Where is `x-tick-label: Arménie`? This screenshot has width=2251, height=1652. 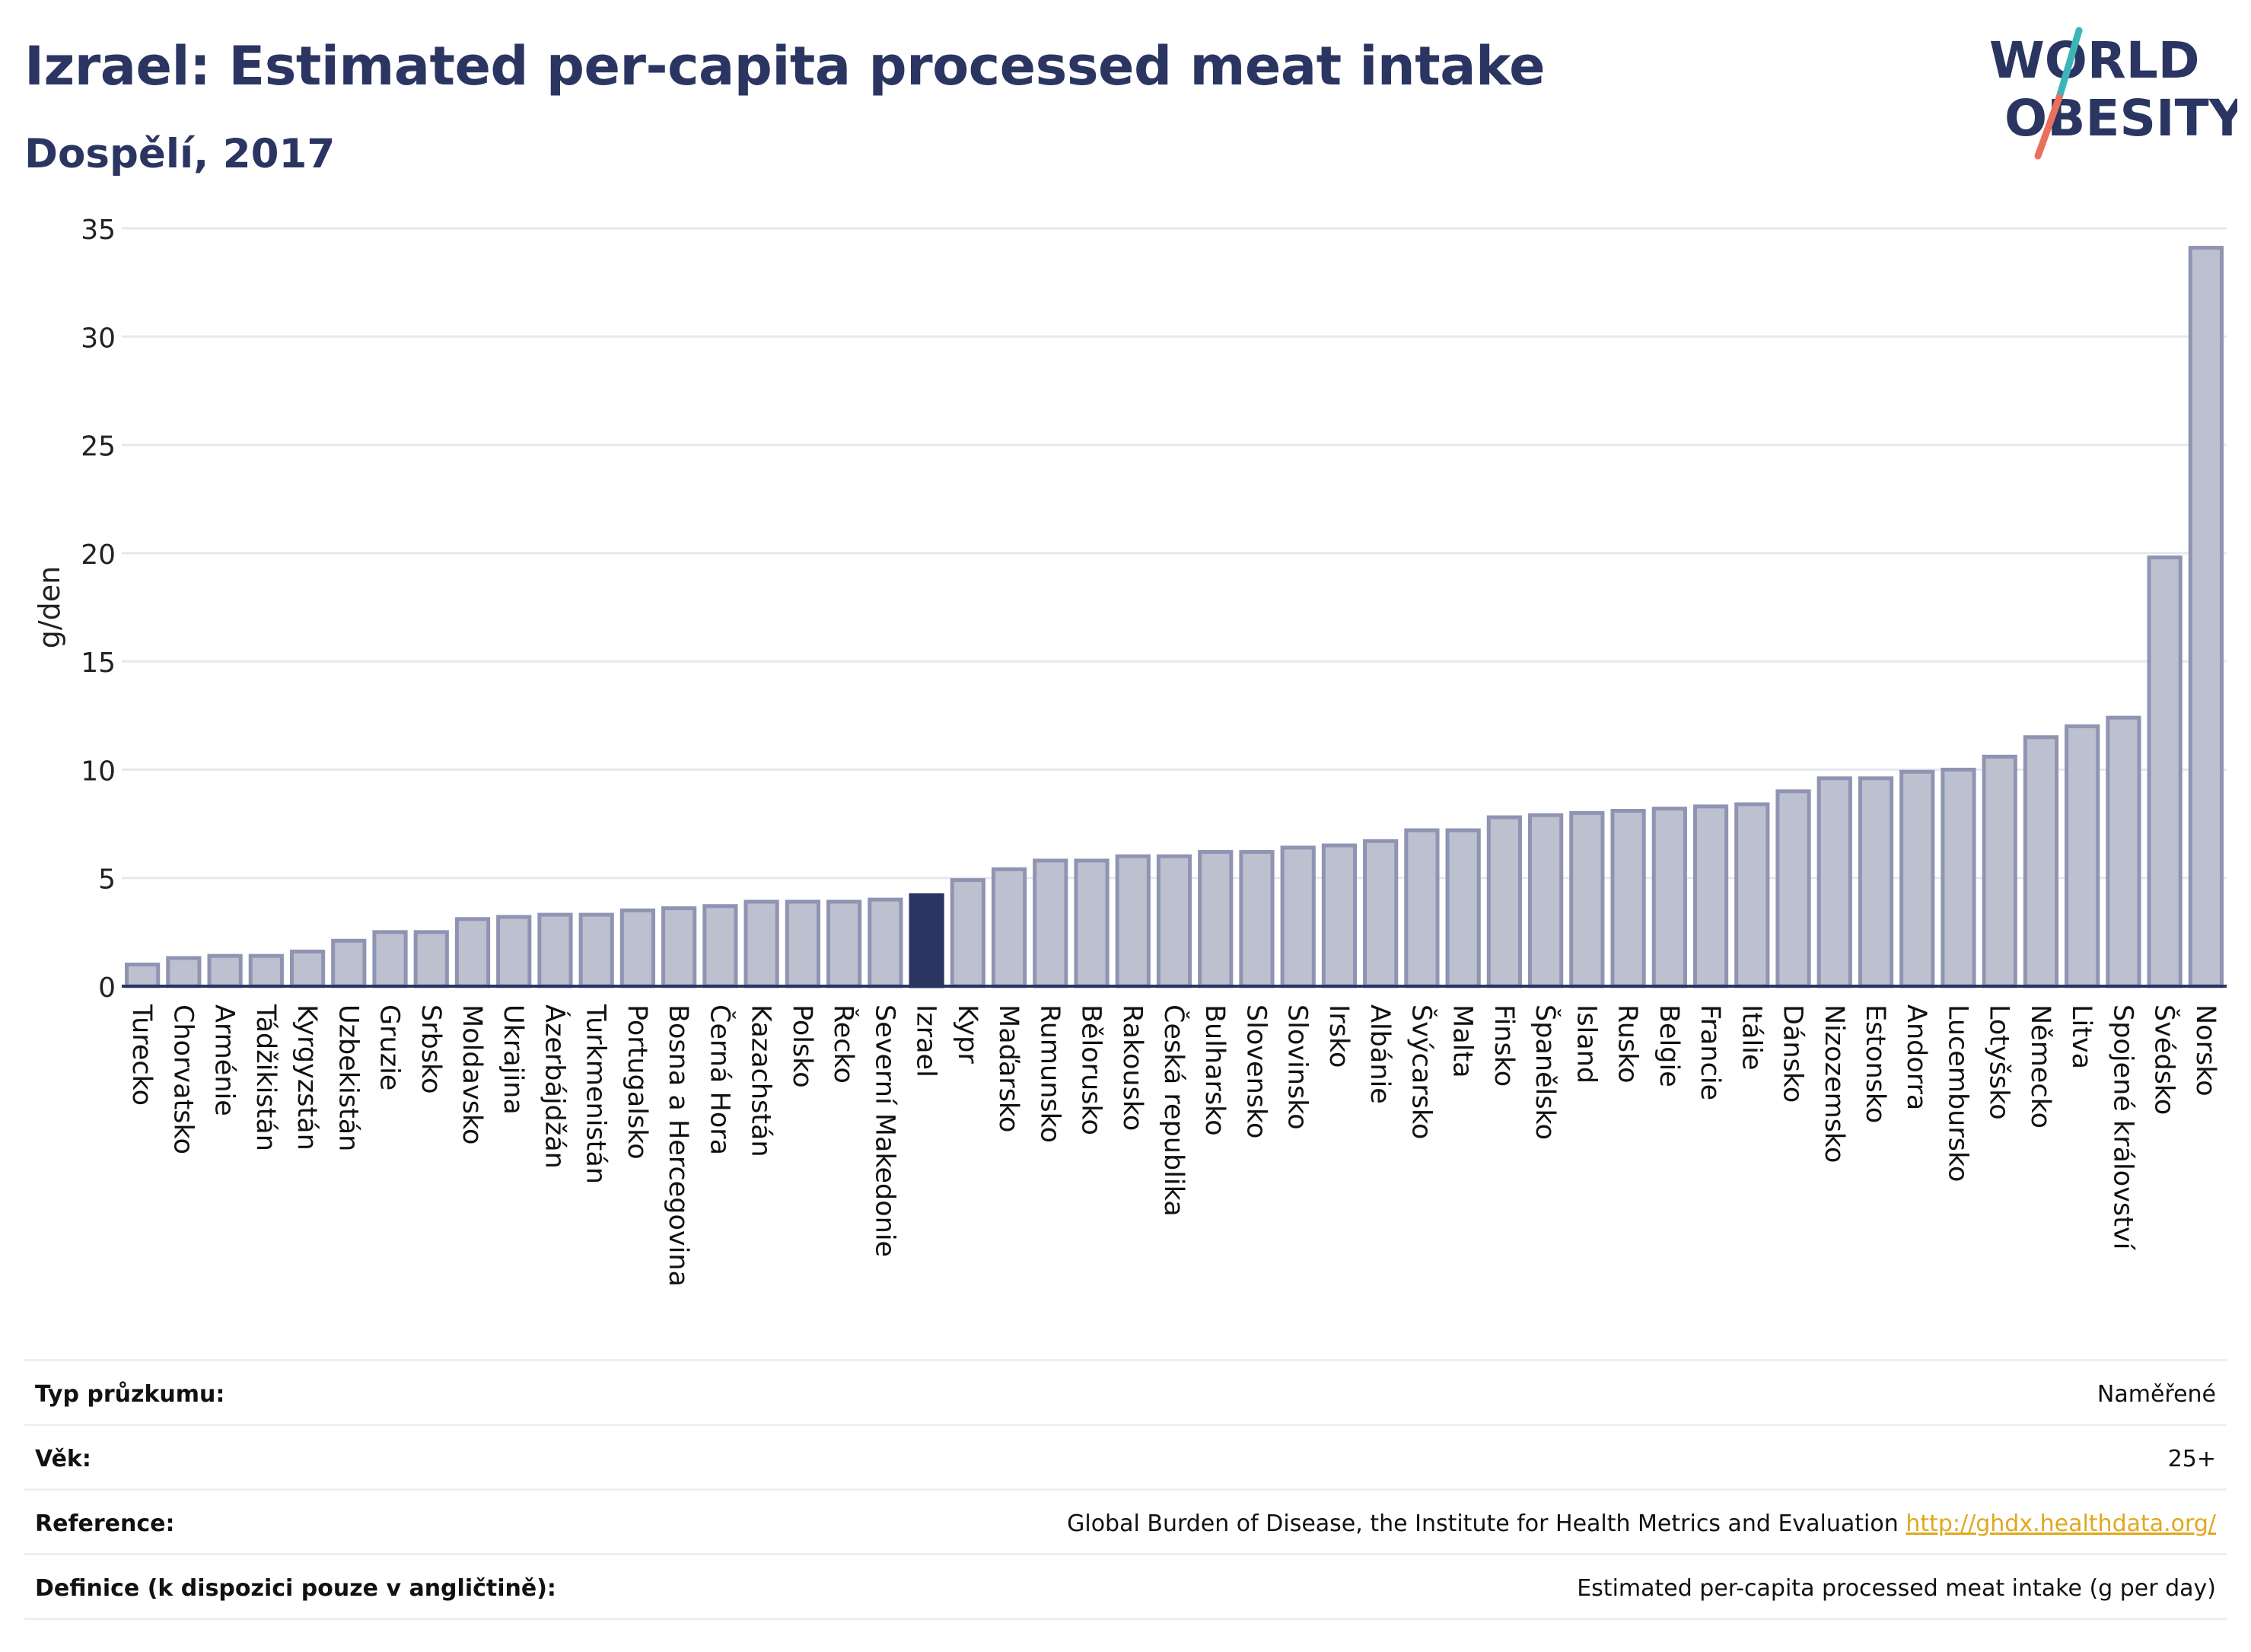 x-tick-label: Arménie is located at coordinates (224, 1060).